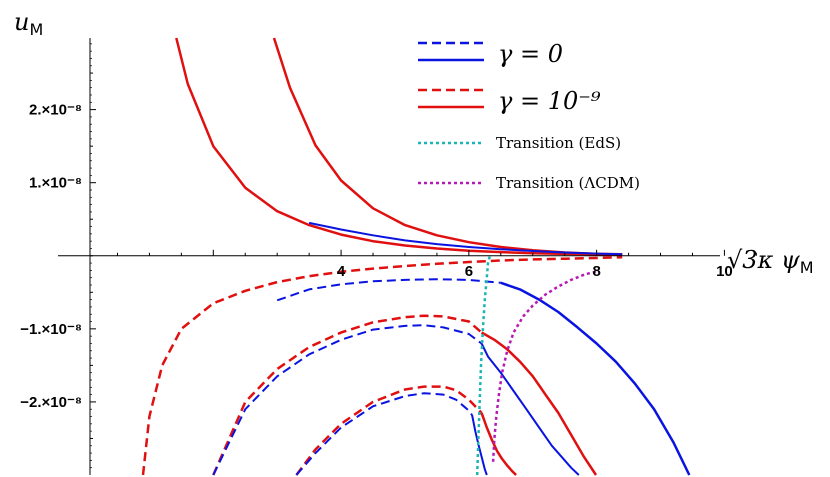 The width and height of the screenshot is (830, 477). Describe the element at coordinates (596, 271) in the screenshot. I see `x-tick-label: 8` at that location.